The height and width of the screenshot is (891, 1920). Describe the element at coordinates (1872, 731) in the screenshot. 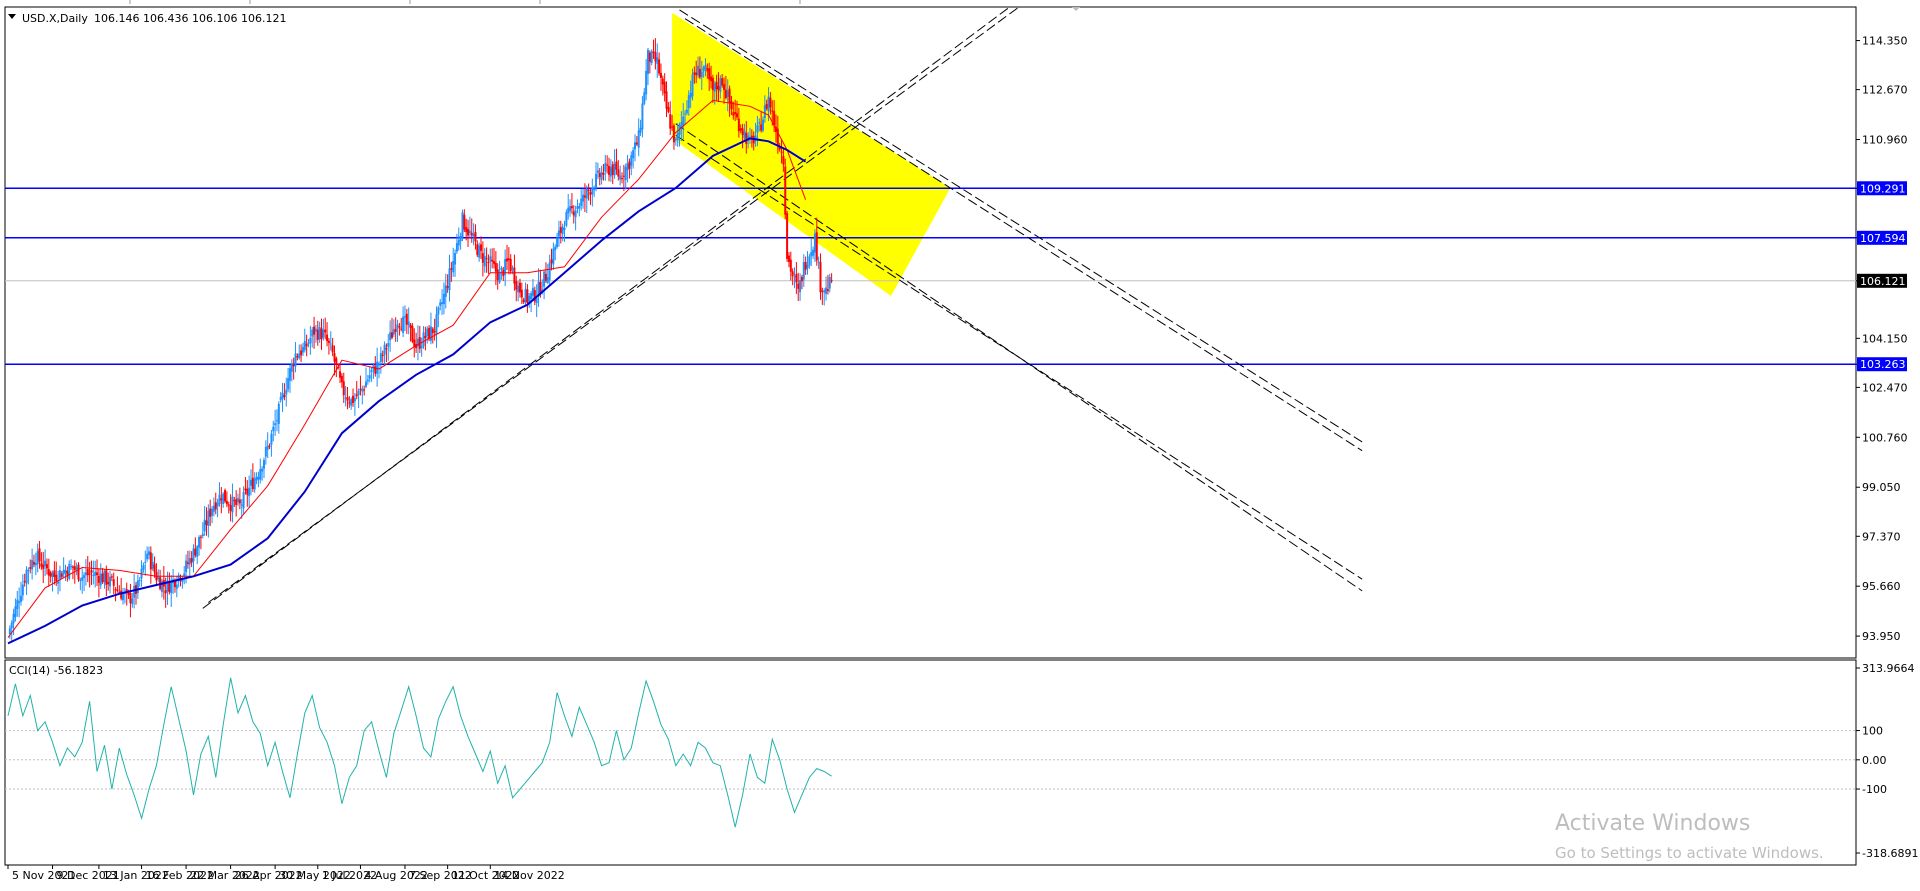

I see `cci-tick-label: 100` at that location.